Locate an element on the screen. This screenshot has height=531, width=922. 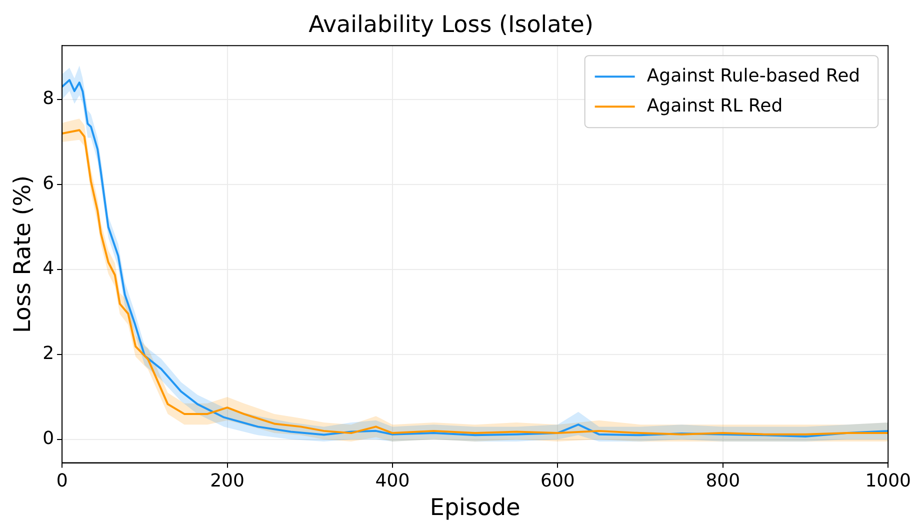
x-tick-label: 200 is located at coordinates (227, 481).